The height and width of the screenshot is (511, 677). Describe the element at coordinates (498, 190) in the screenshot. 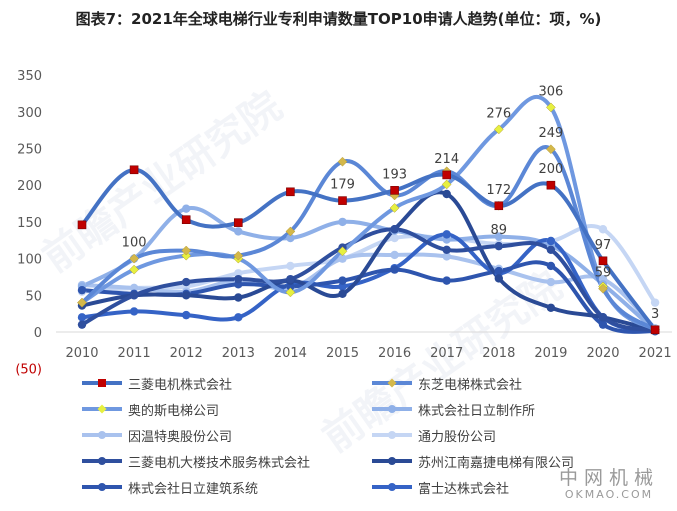

I see `data-label: 172` at that location.